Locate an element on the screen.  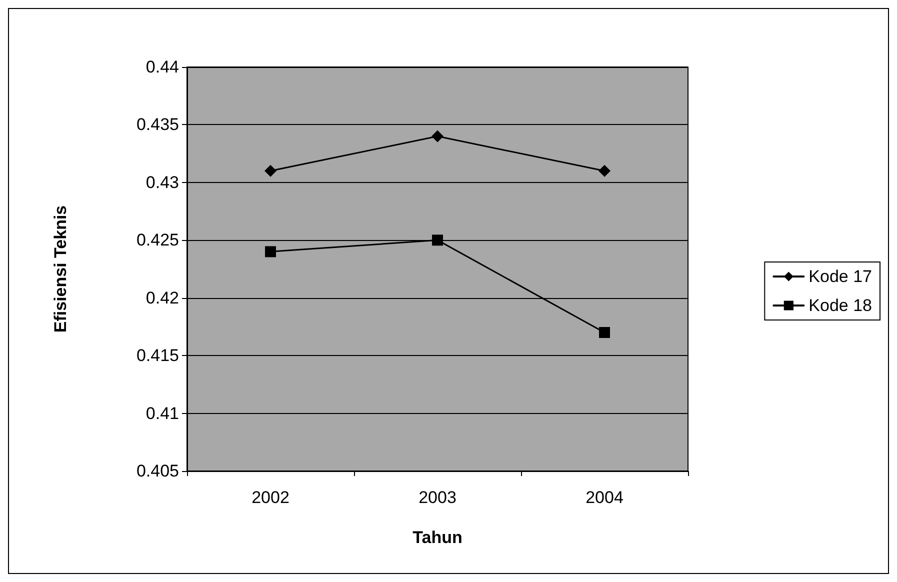
y-tick-label: 0.41 is located at coordinates (162, 413).